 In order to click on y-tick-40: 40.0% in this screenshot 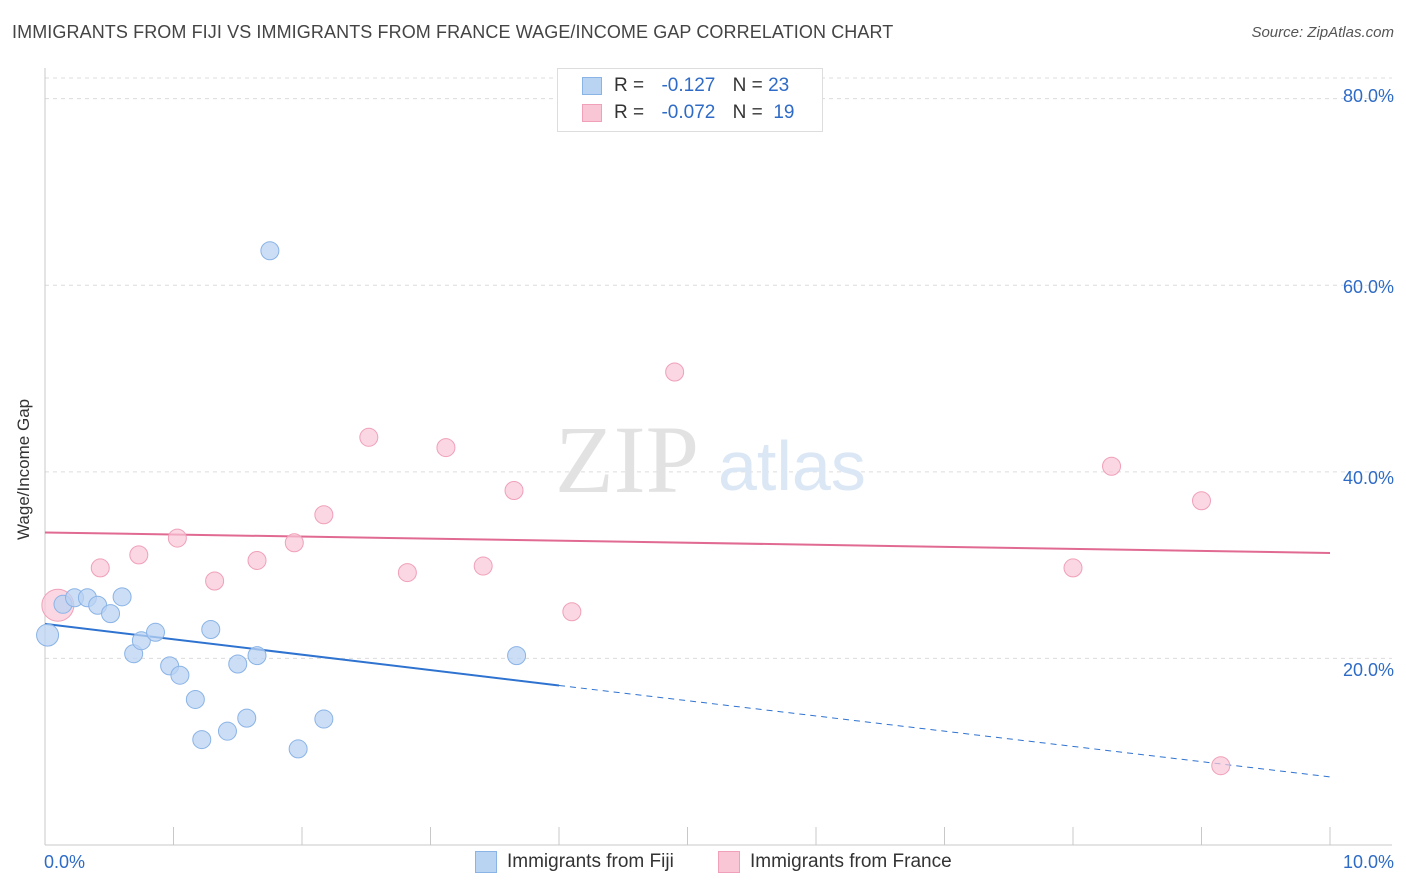, I will do `click(1368, 478)`.